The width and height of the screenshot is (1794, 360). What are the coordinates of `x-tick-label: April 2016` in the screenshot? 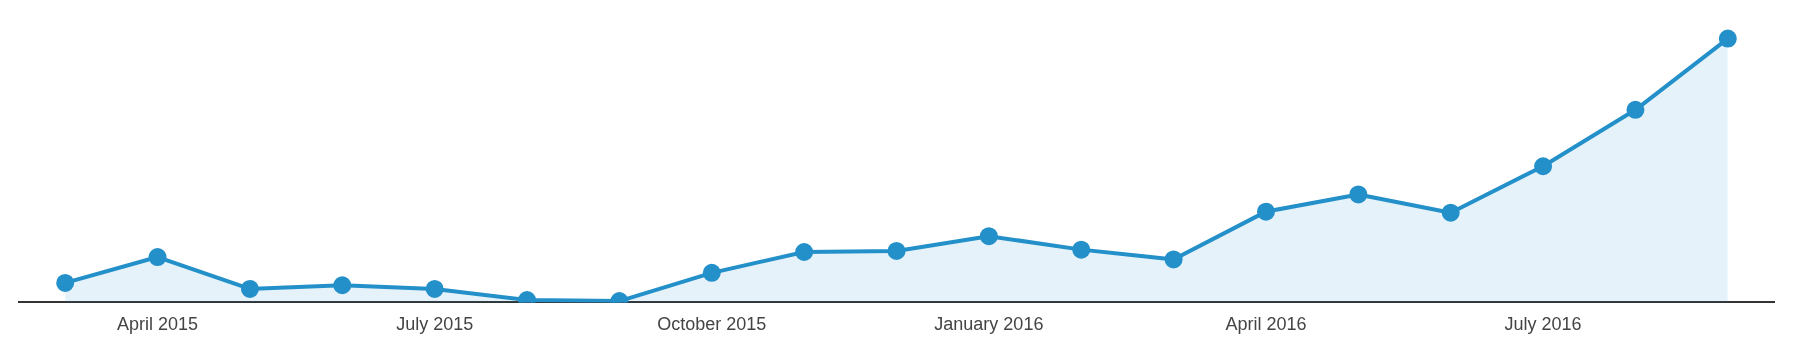 It's located at (1266, 324).